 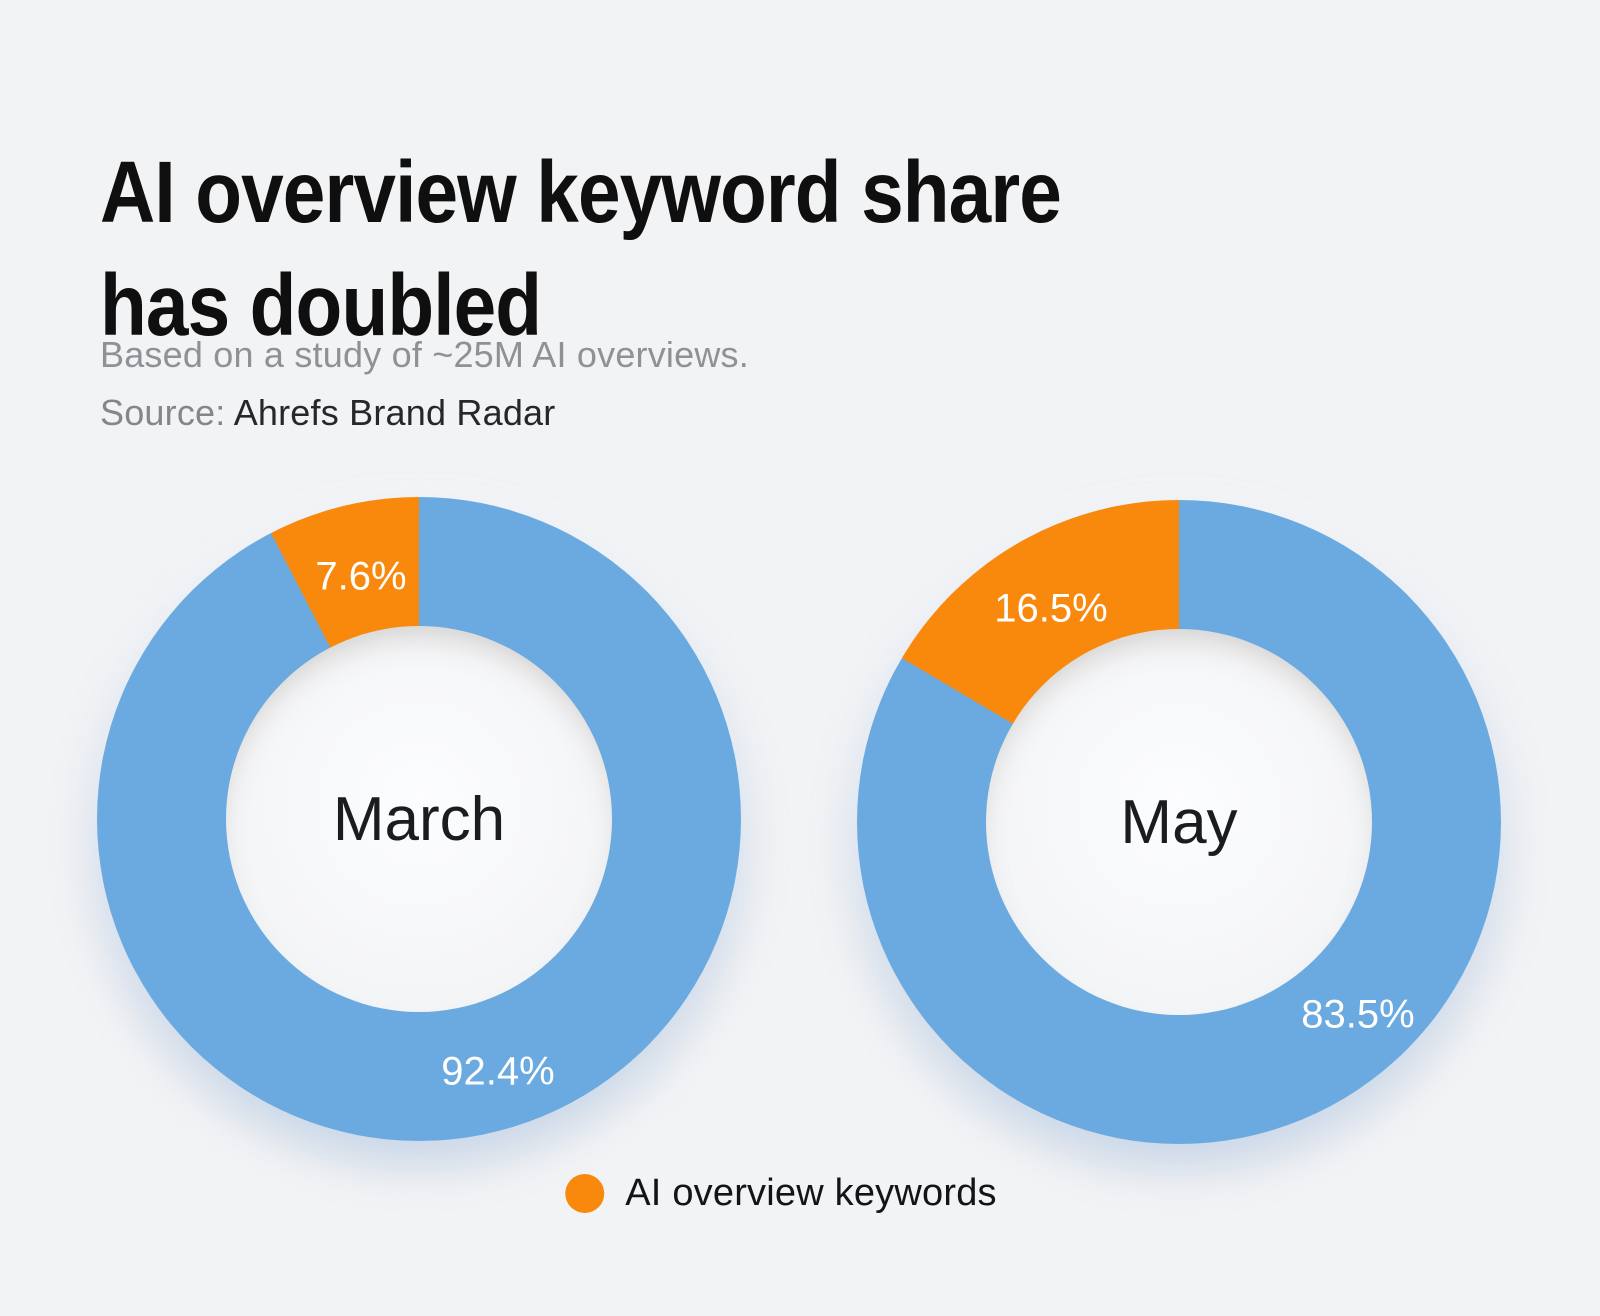 What do you see at coordinates (394, 412) in the screenshot?
I see `source-value: Ahrefs Brand Radar` at bounding box center [394, 412].